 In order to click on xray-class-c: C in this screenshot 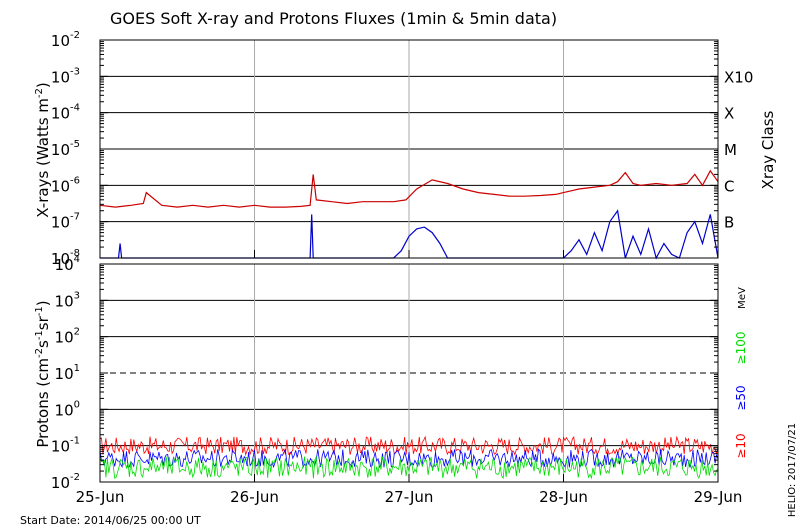, I will do `click(729, 186)`.